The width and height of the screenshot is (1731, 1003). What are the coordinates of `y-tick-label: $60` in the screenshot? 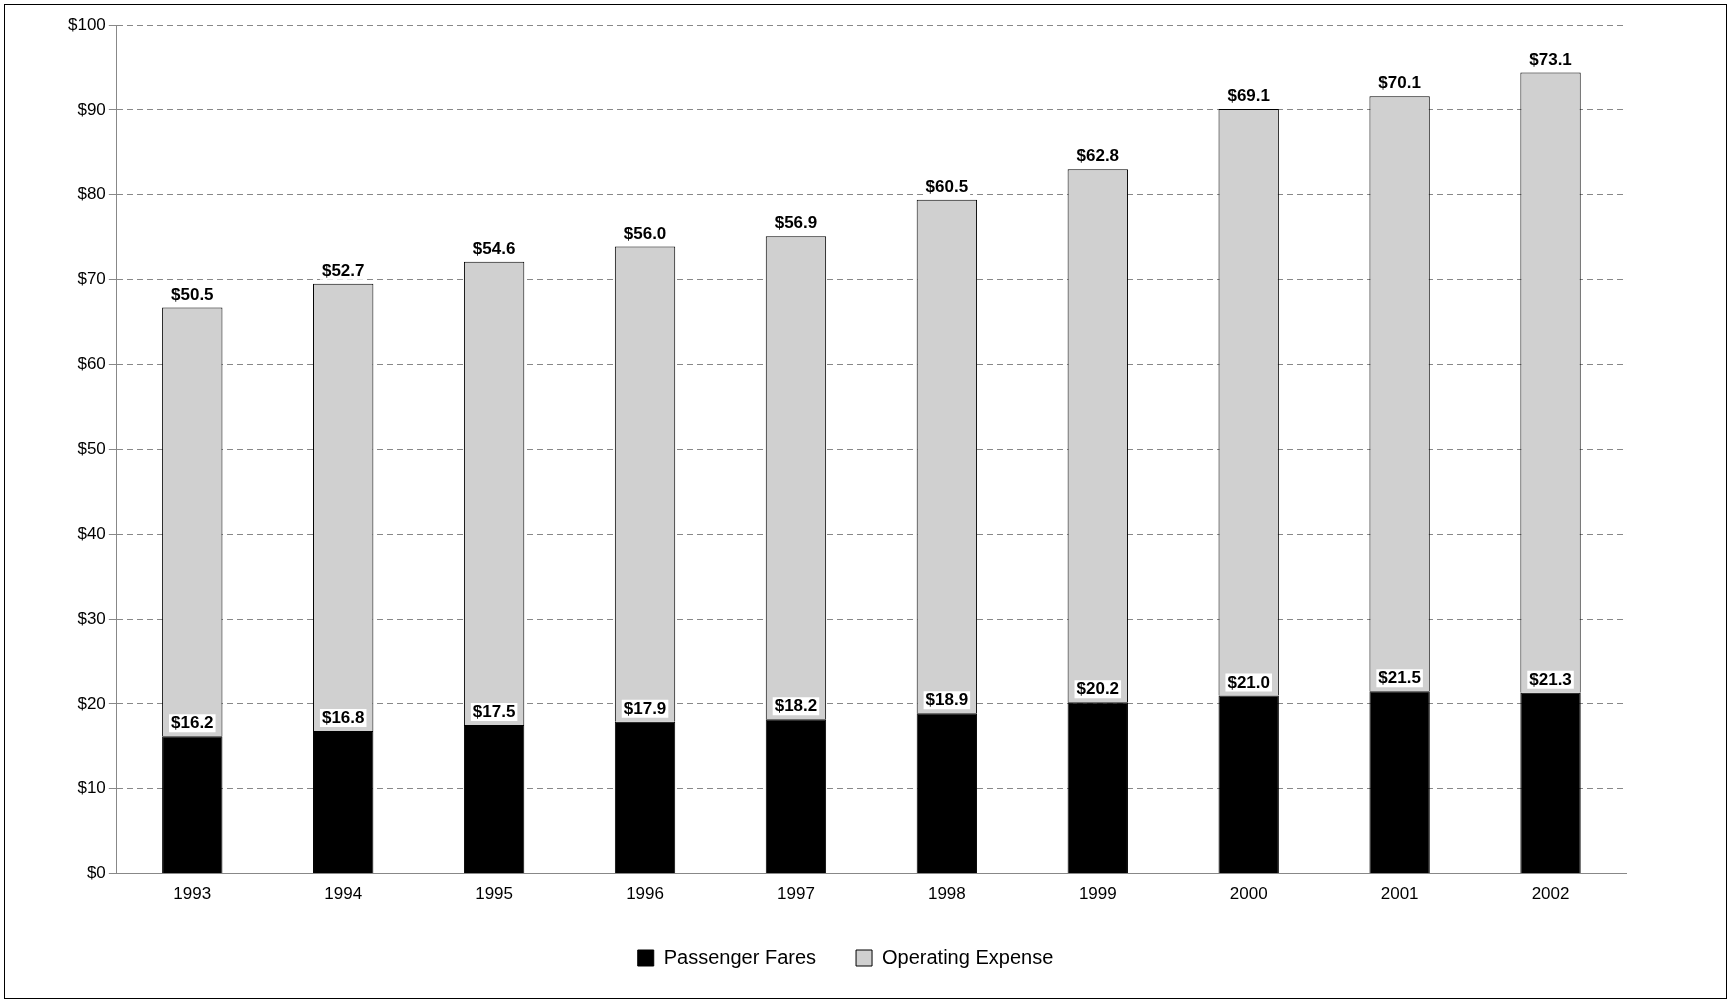 It's located at (91, 364).